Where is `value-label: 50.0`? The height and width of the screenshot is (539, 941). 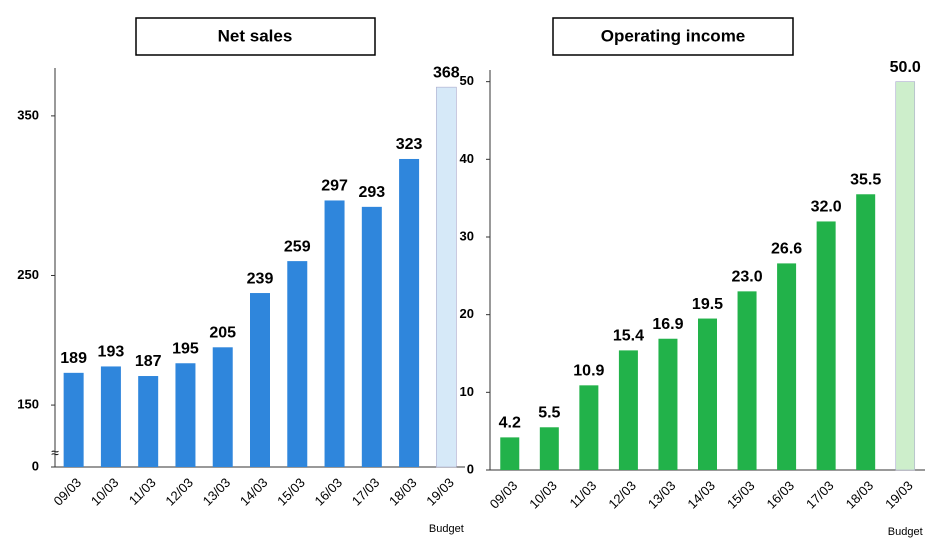
value-label: 50.0 is located at coordinates (905, 67).